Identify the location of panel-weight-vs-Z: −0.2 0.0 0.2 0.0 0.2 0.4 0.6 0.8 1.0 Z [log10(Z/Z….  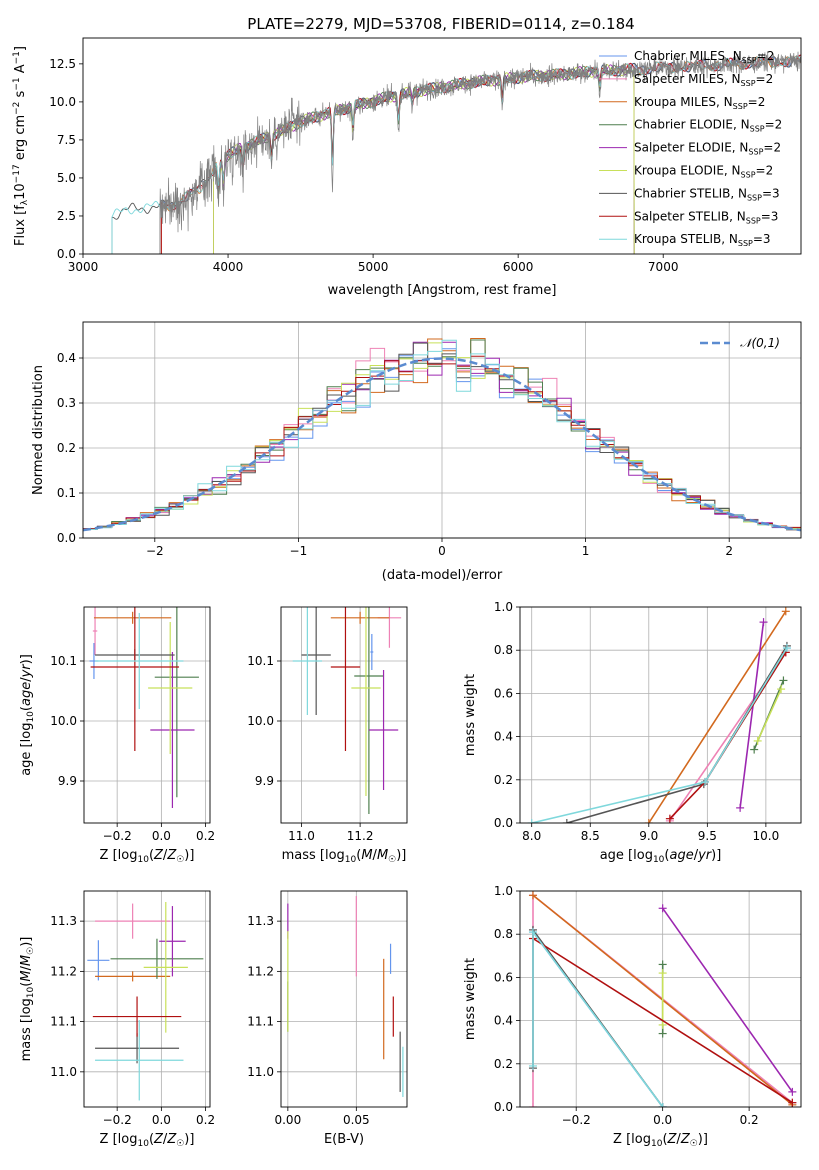
(632, 1016).